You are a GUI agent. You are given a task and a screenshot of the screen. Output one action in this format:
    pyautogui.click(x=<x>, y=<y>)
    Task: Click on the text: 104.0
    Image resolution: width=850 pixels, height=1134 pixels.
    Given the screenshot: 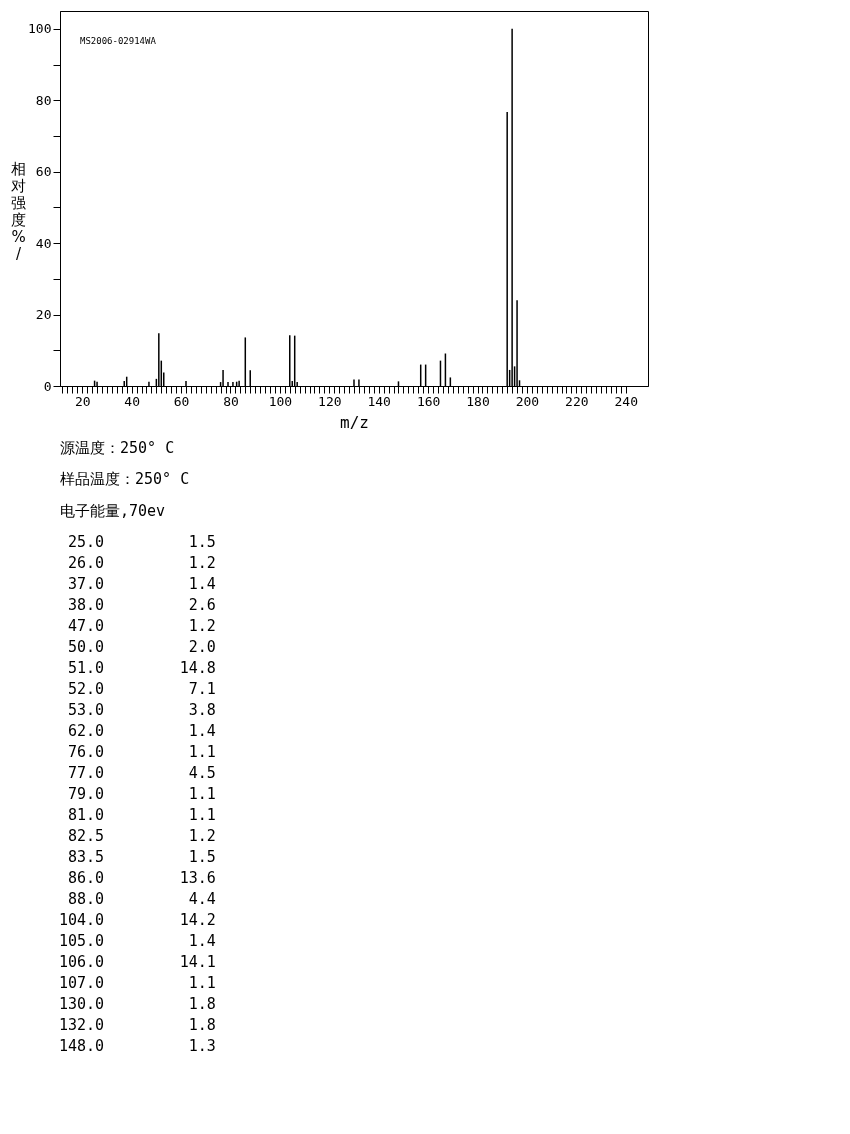 What is the action you would take?
    pyautogui.click(x=81, y=920)
    